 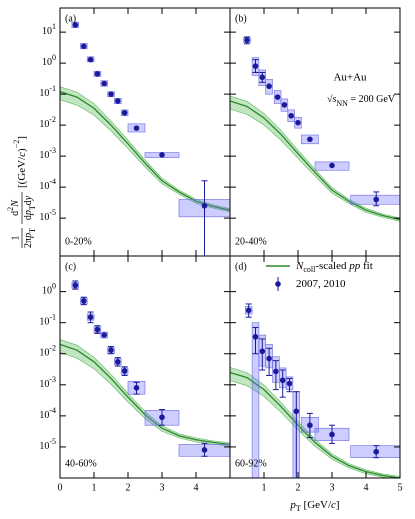 I want to click on x-axis-label: pT [GeV/c], so click(x=314, y=506).